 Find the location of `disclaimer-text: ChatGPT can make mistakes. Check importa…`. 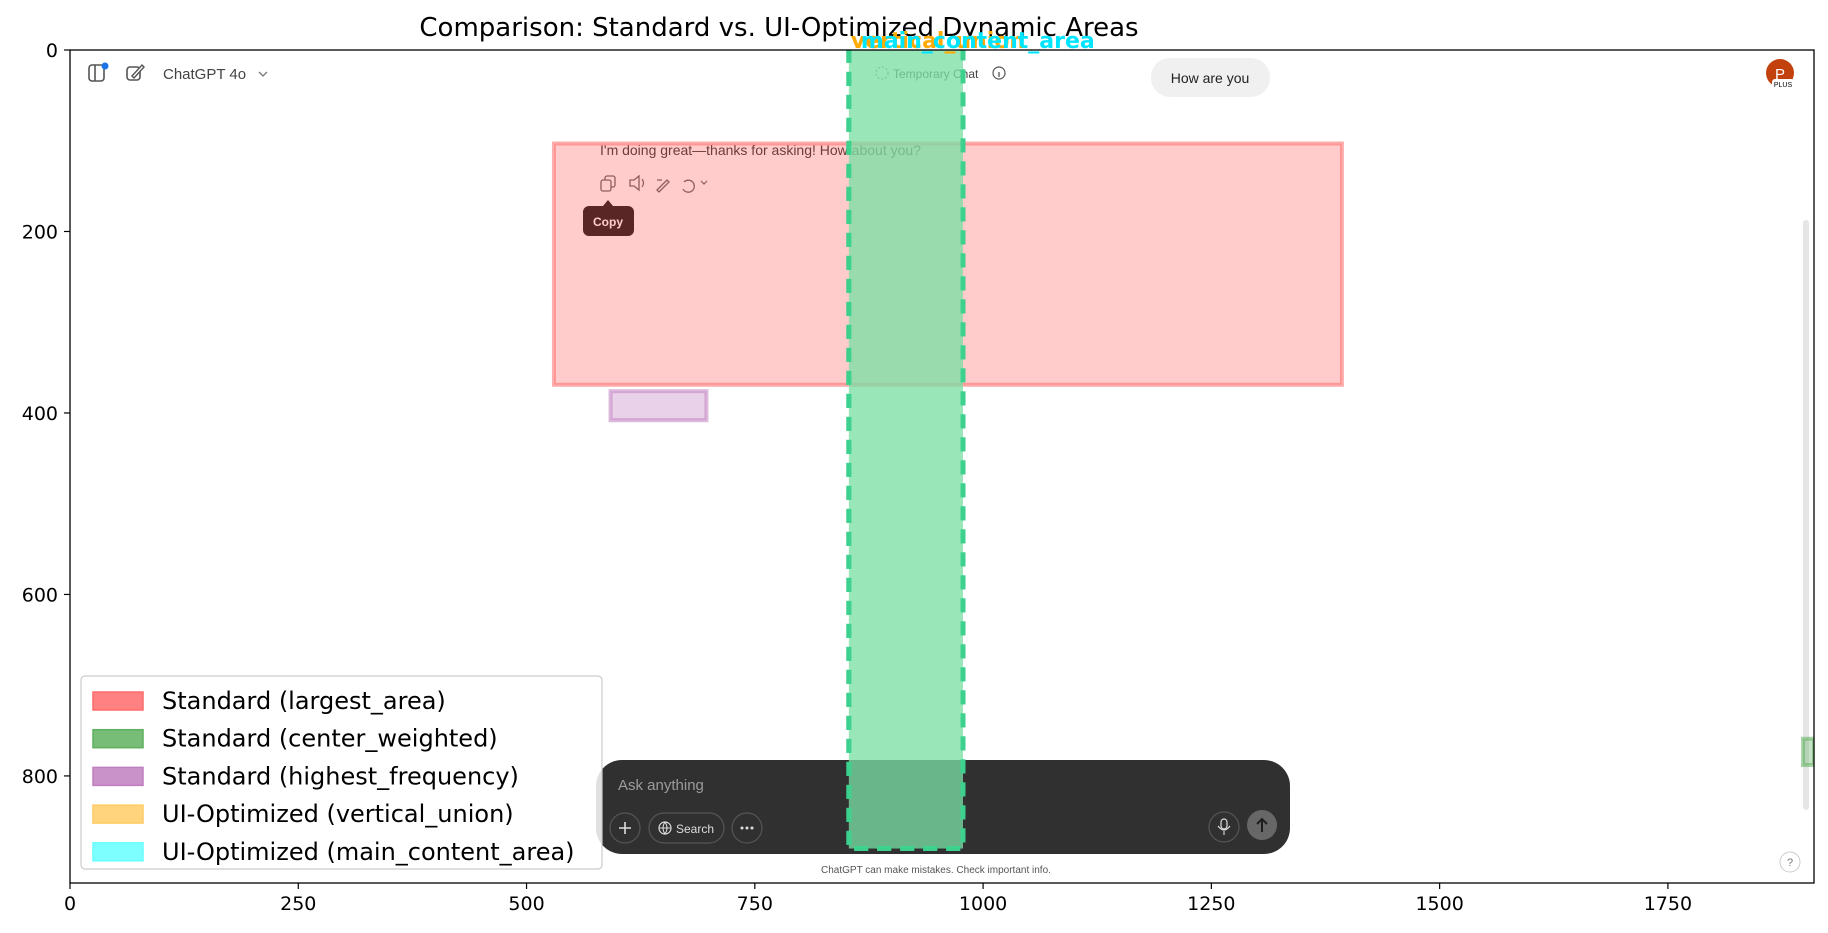

disclaimer-text: ChatGPT can make mistakes. Check importa… is located at coordinates (936, 870).